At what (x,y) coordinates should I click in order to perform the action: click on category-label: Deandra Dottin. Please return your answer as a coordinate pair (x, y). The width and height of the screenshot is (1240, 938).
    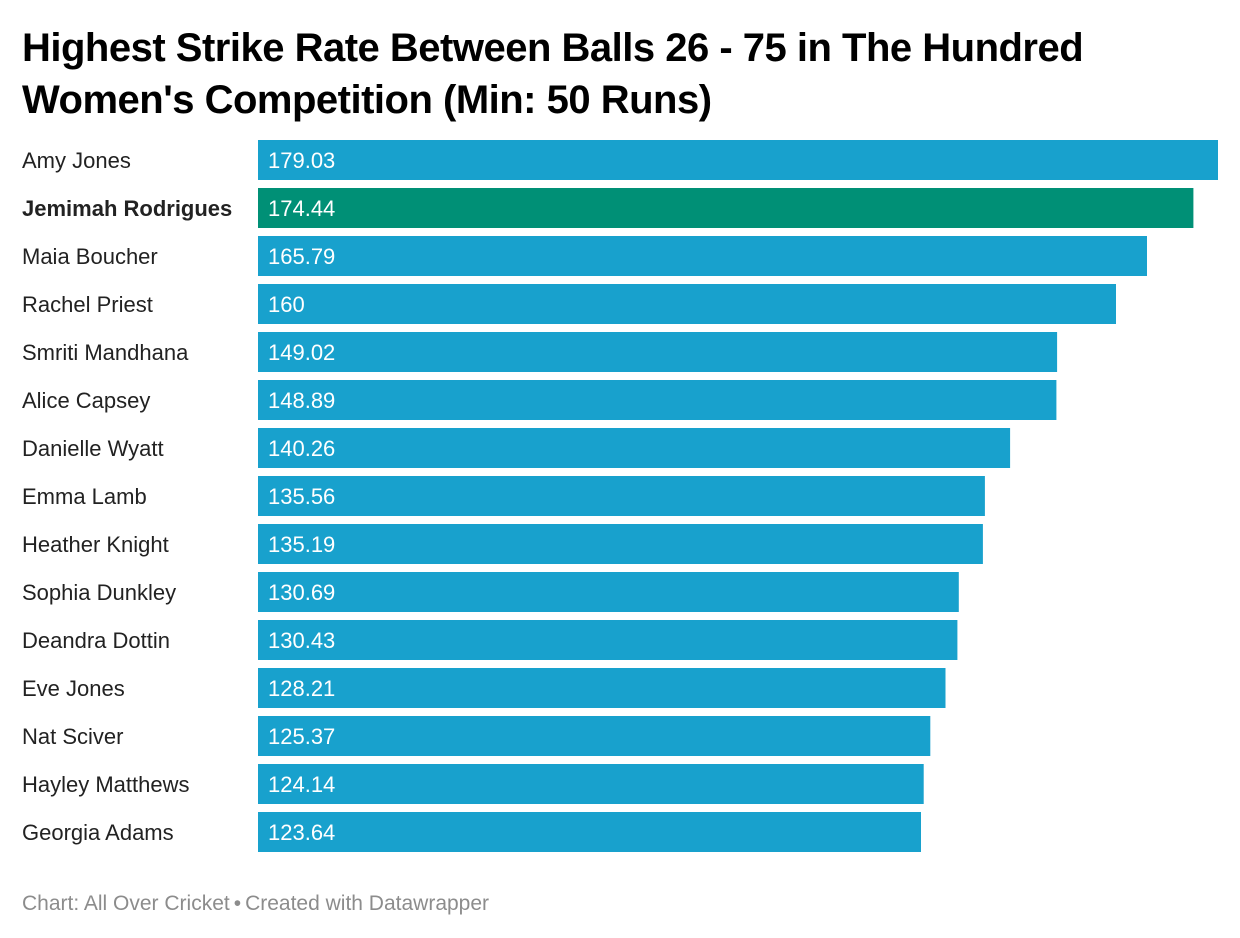
    Looking at the image, I should click on (96, 640).